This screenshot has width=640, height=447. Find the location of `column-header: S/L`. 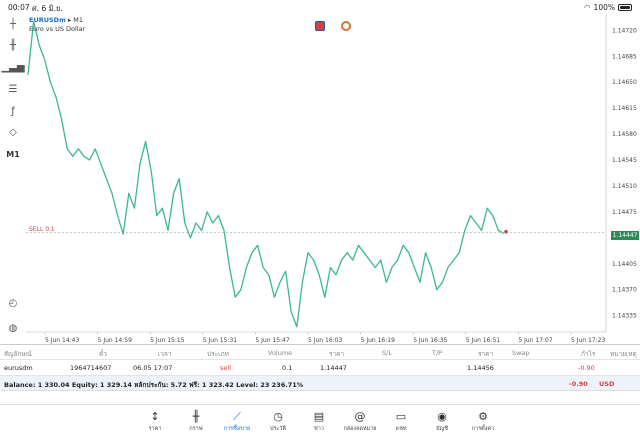

column-header: S/L is located at coordinates (387, 353).